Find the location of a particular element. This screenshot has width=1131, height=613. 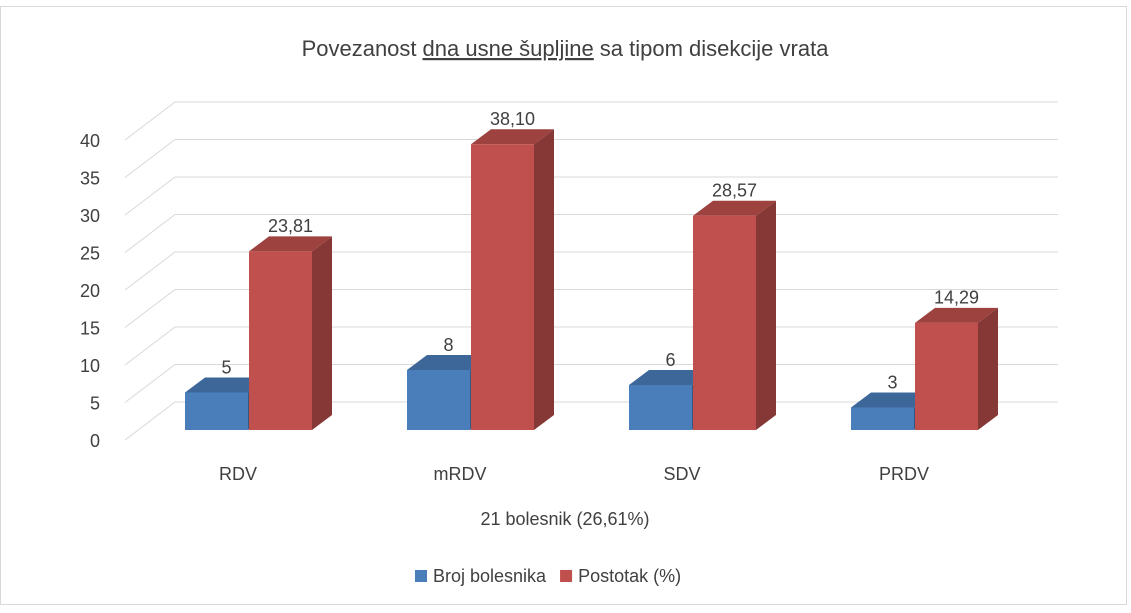

y-tick-label: 20 is located at coordinates (90, 291).